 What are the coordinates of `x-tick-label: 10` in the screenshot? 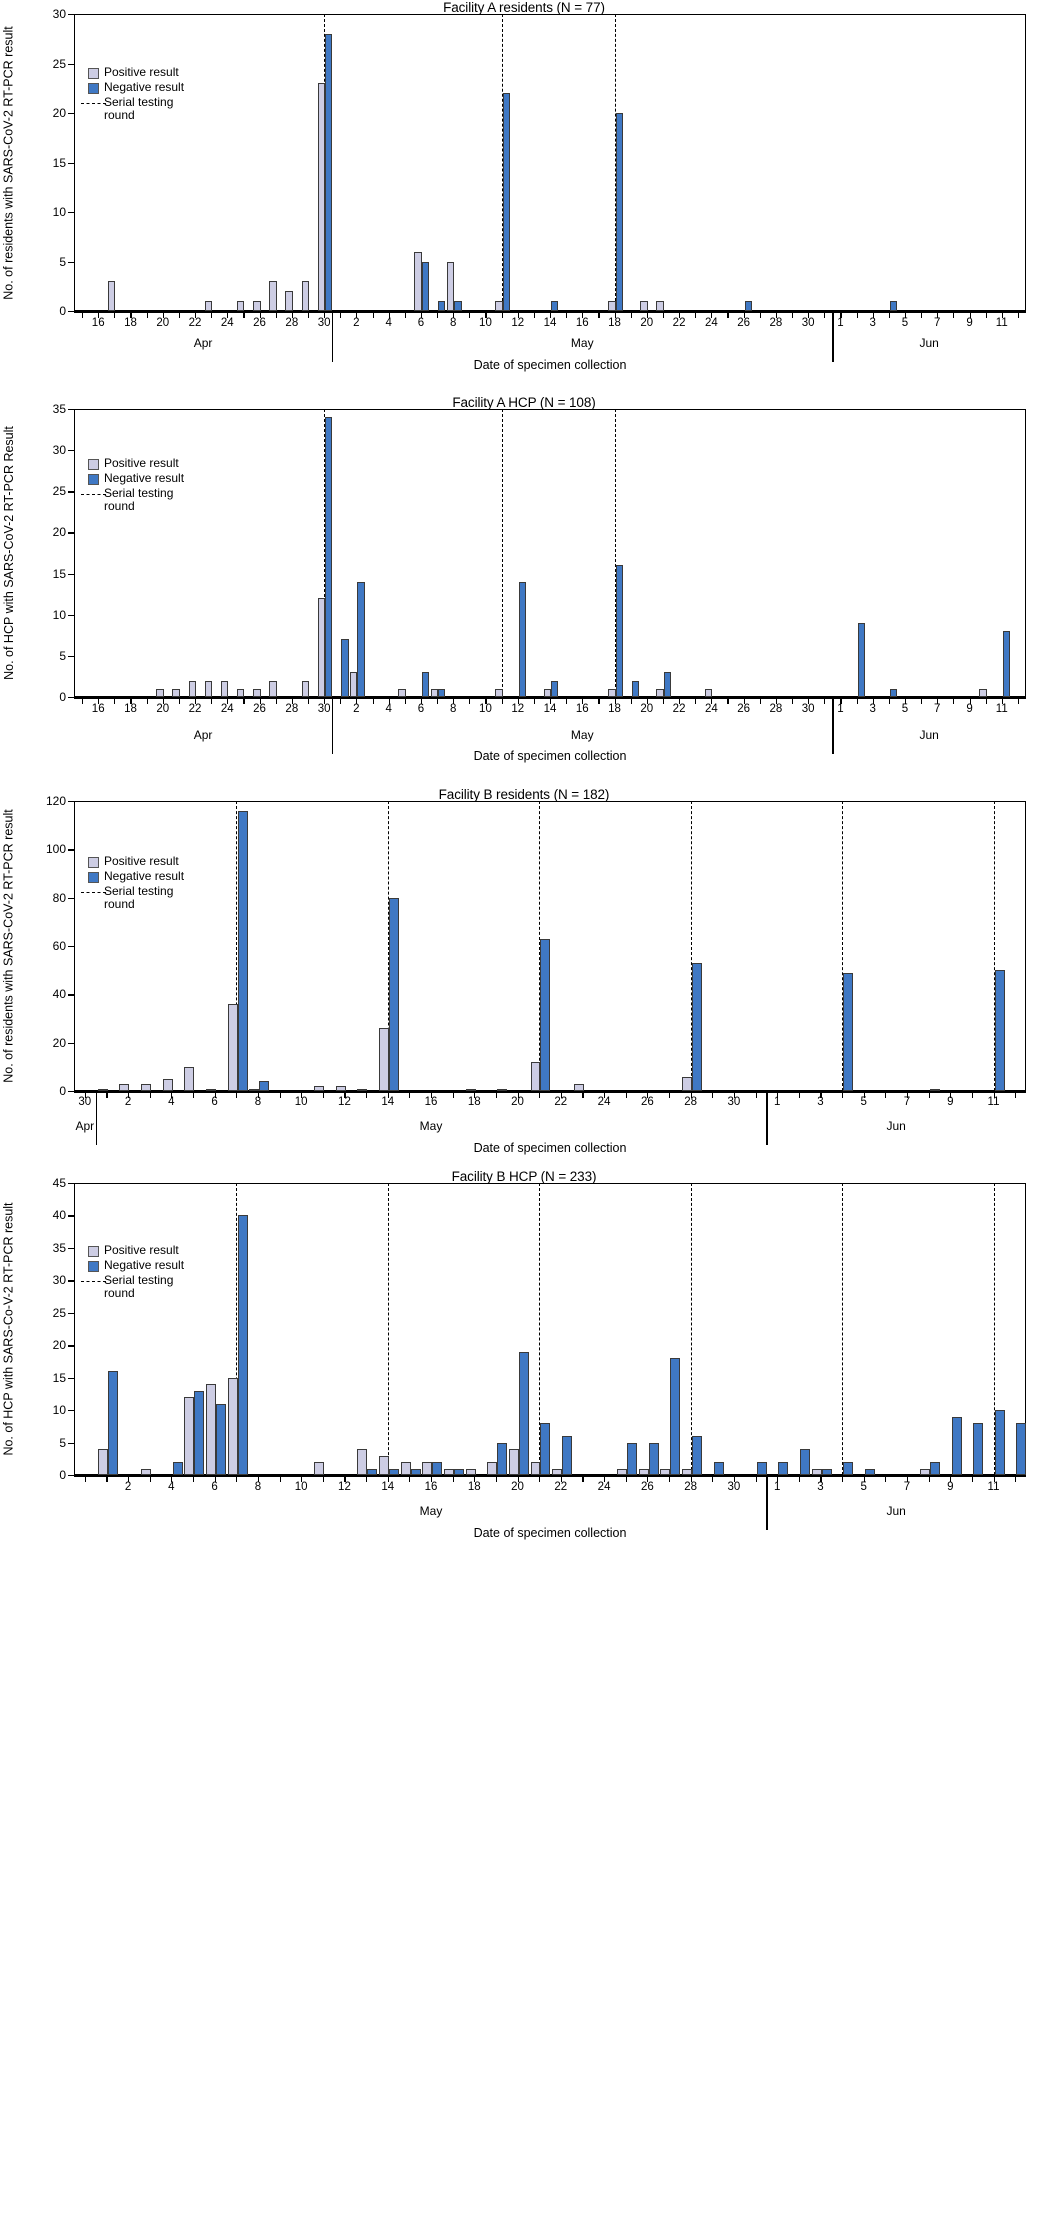 It's located at (301, 1487).